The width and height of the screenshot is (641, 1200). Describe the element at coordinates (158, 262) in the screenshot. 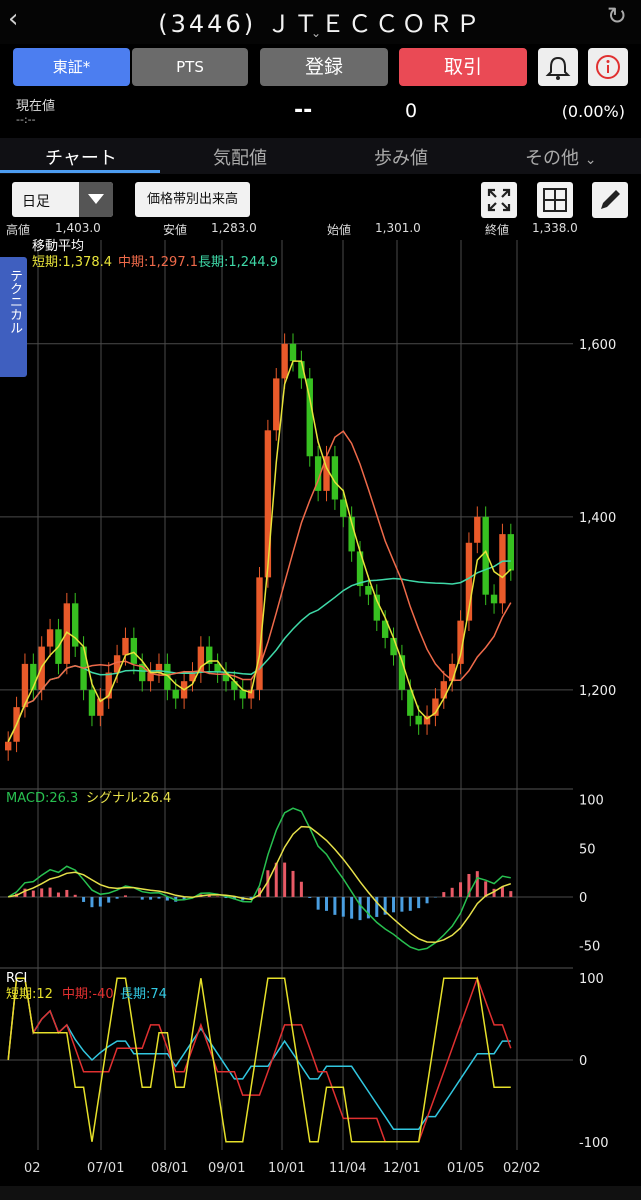

I see `ma-mid-legend: 中期:1,297.1` at that location.